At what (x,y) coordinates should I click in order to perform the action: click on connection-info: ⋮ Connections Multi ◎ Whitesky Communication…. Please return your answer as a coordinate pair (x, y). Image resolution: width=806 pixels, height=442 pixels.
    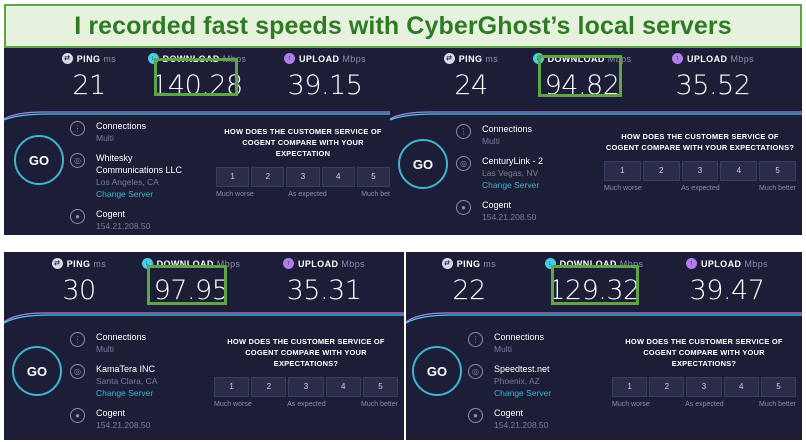
    Looking at the image, I should click on (140, 177).